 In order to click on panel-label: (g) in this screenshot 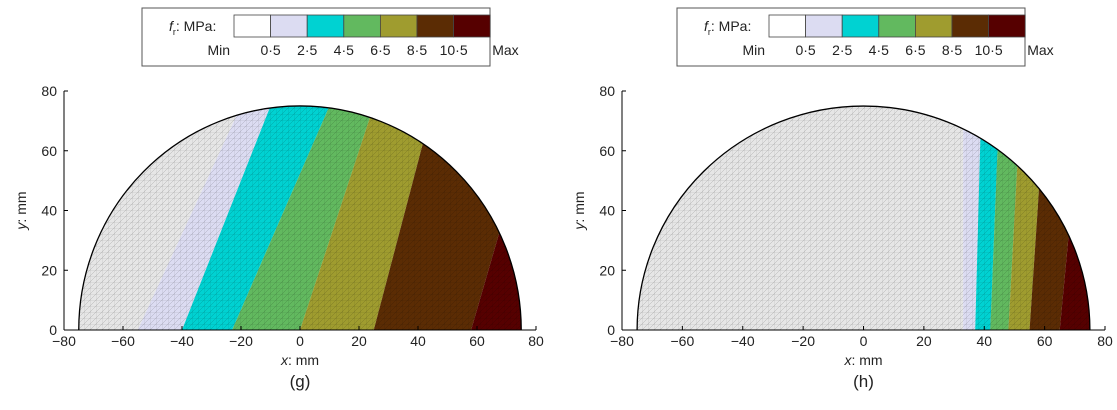, I will do `click(300, 381)`.